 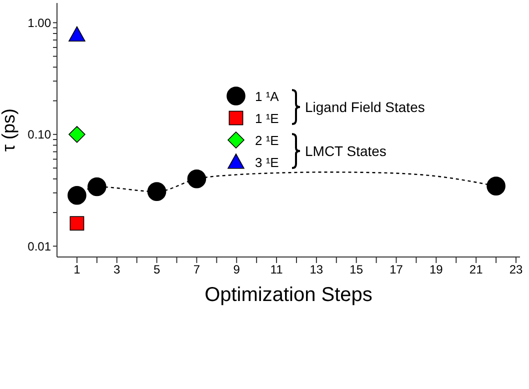 I want to click on x-axis-title: Optimization Steps, so click(x=288, y=295).